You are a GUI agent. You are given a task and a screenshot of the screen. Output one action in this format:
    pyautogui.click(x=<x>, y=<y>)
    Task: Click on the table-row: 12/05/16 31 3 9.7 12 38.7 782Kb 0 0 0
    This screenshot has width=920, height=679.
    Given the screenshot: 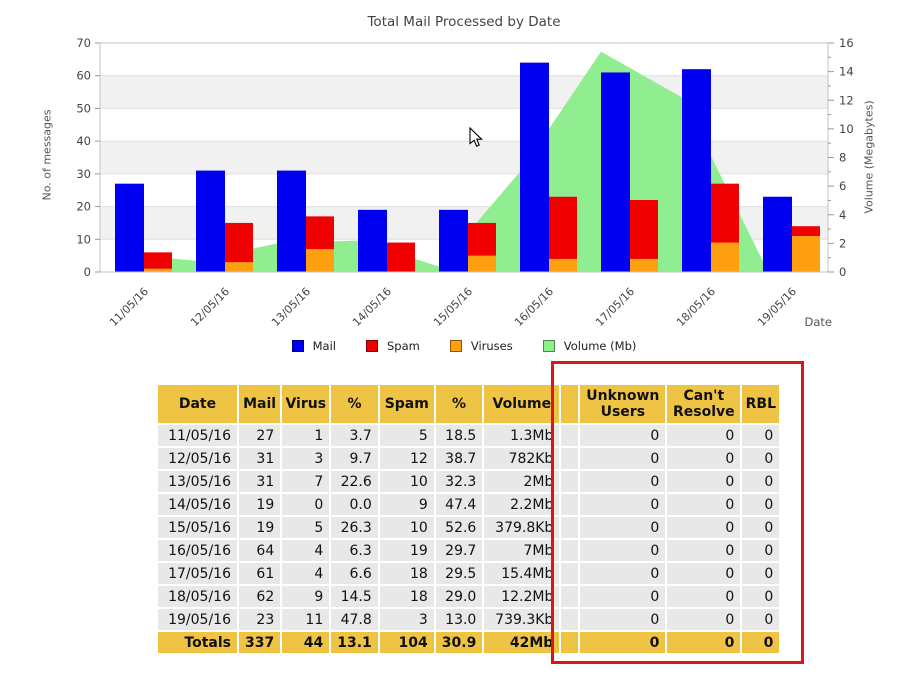 What is the action you would take?
    pyautogui.click(x=469, y=458)
    